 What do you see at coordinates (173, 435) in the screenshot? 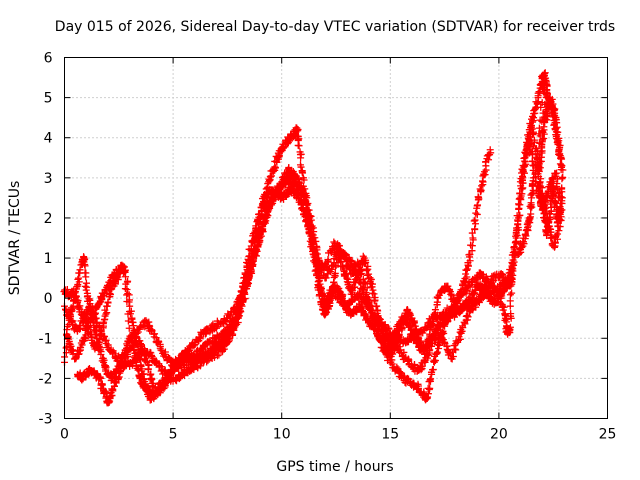
I see `x-tick-label: 5` at bounding box center [173, 435].